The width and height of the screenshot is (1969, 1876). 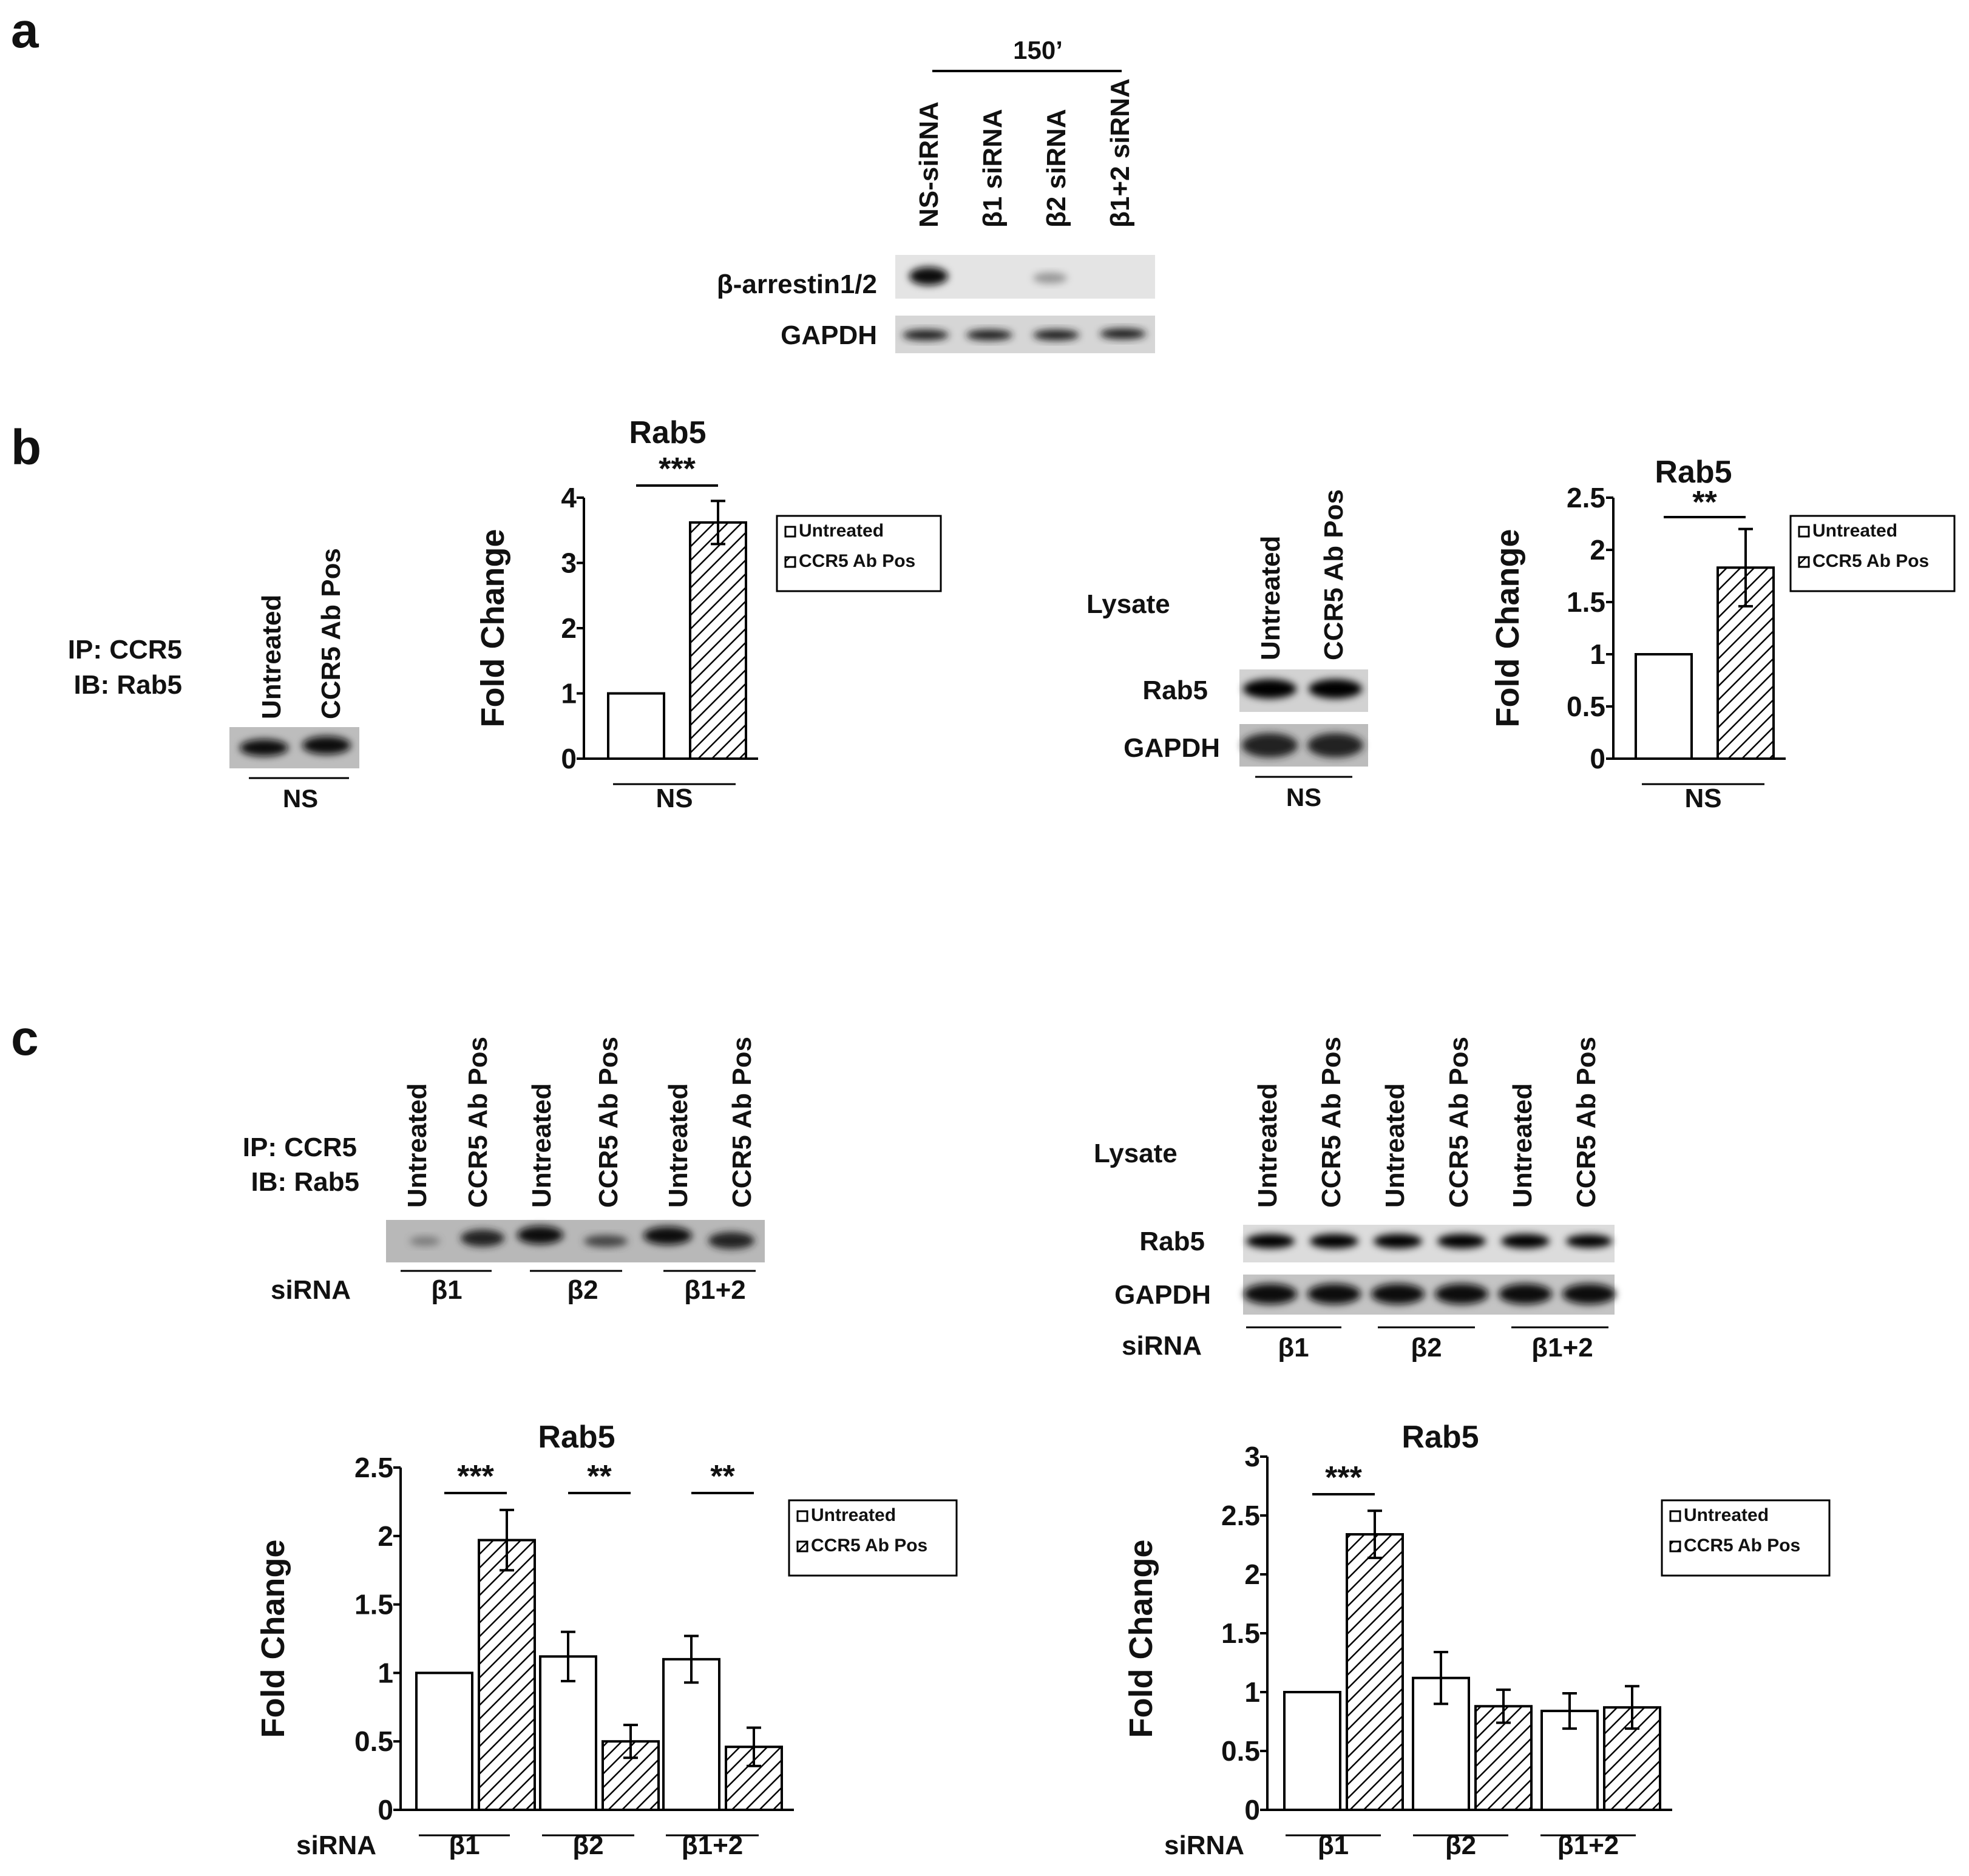 What do you see at coordinates (582, 1290) in the screenshot?
I see `group-label: β2` at bounding box center [582, 1290].